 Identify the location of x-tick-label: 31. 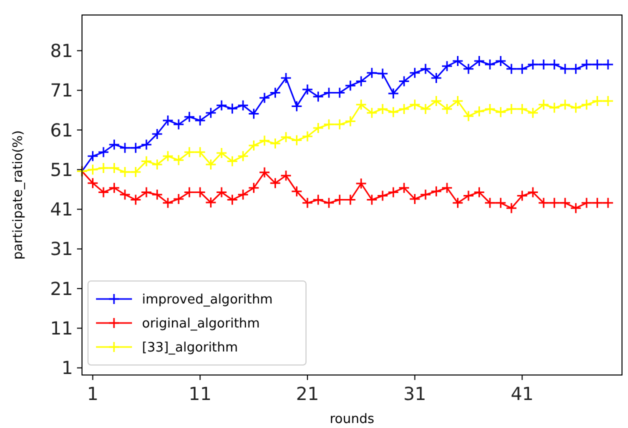
(414, 394).